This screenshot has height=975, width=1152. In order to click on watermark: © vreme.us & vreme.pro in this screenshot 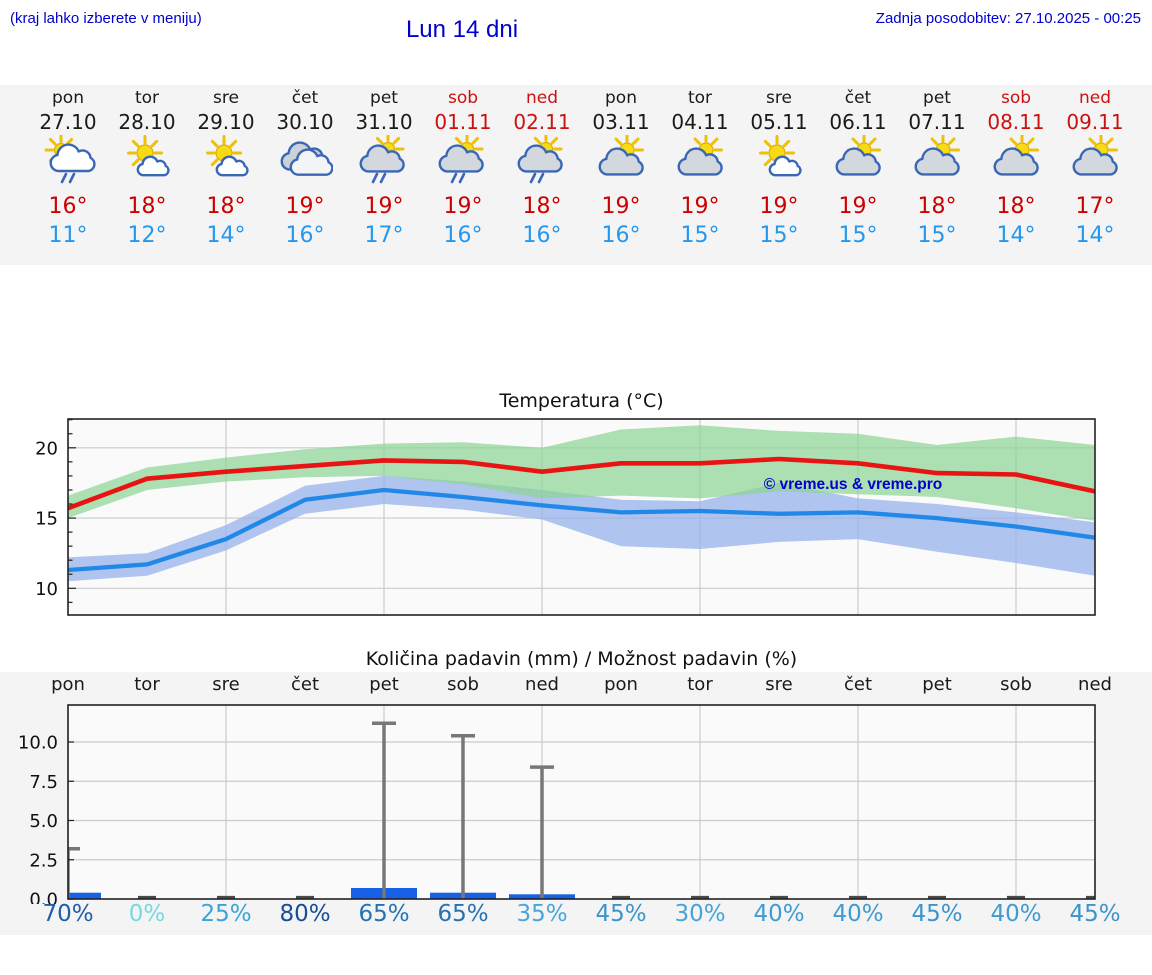, I will do `click(853, 484)`.